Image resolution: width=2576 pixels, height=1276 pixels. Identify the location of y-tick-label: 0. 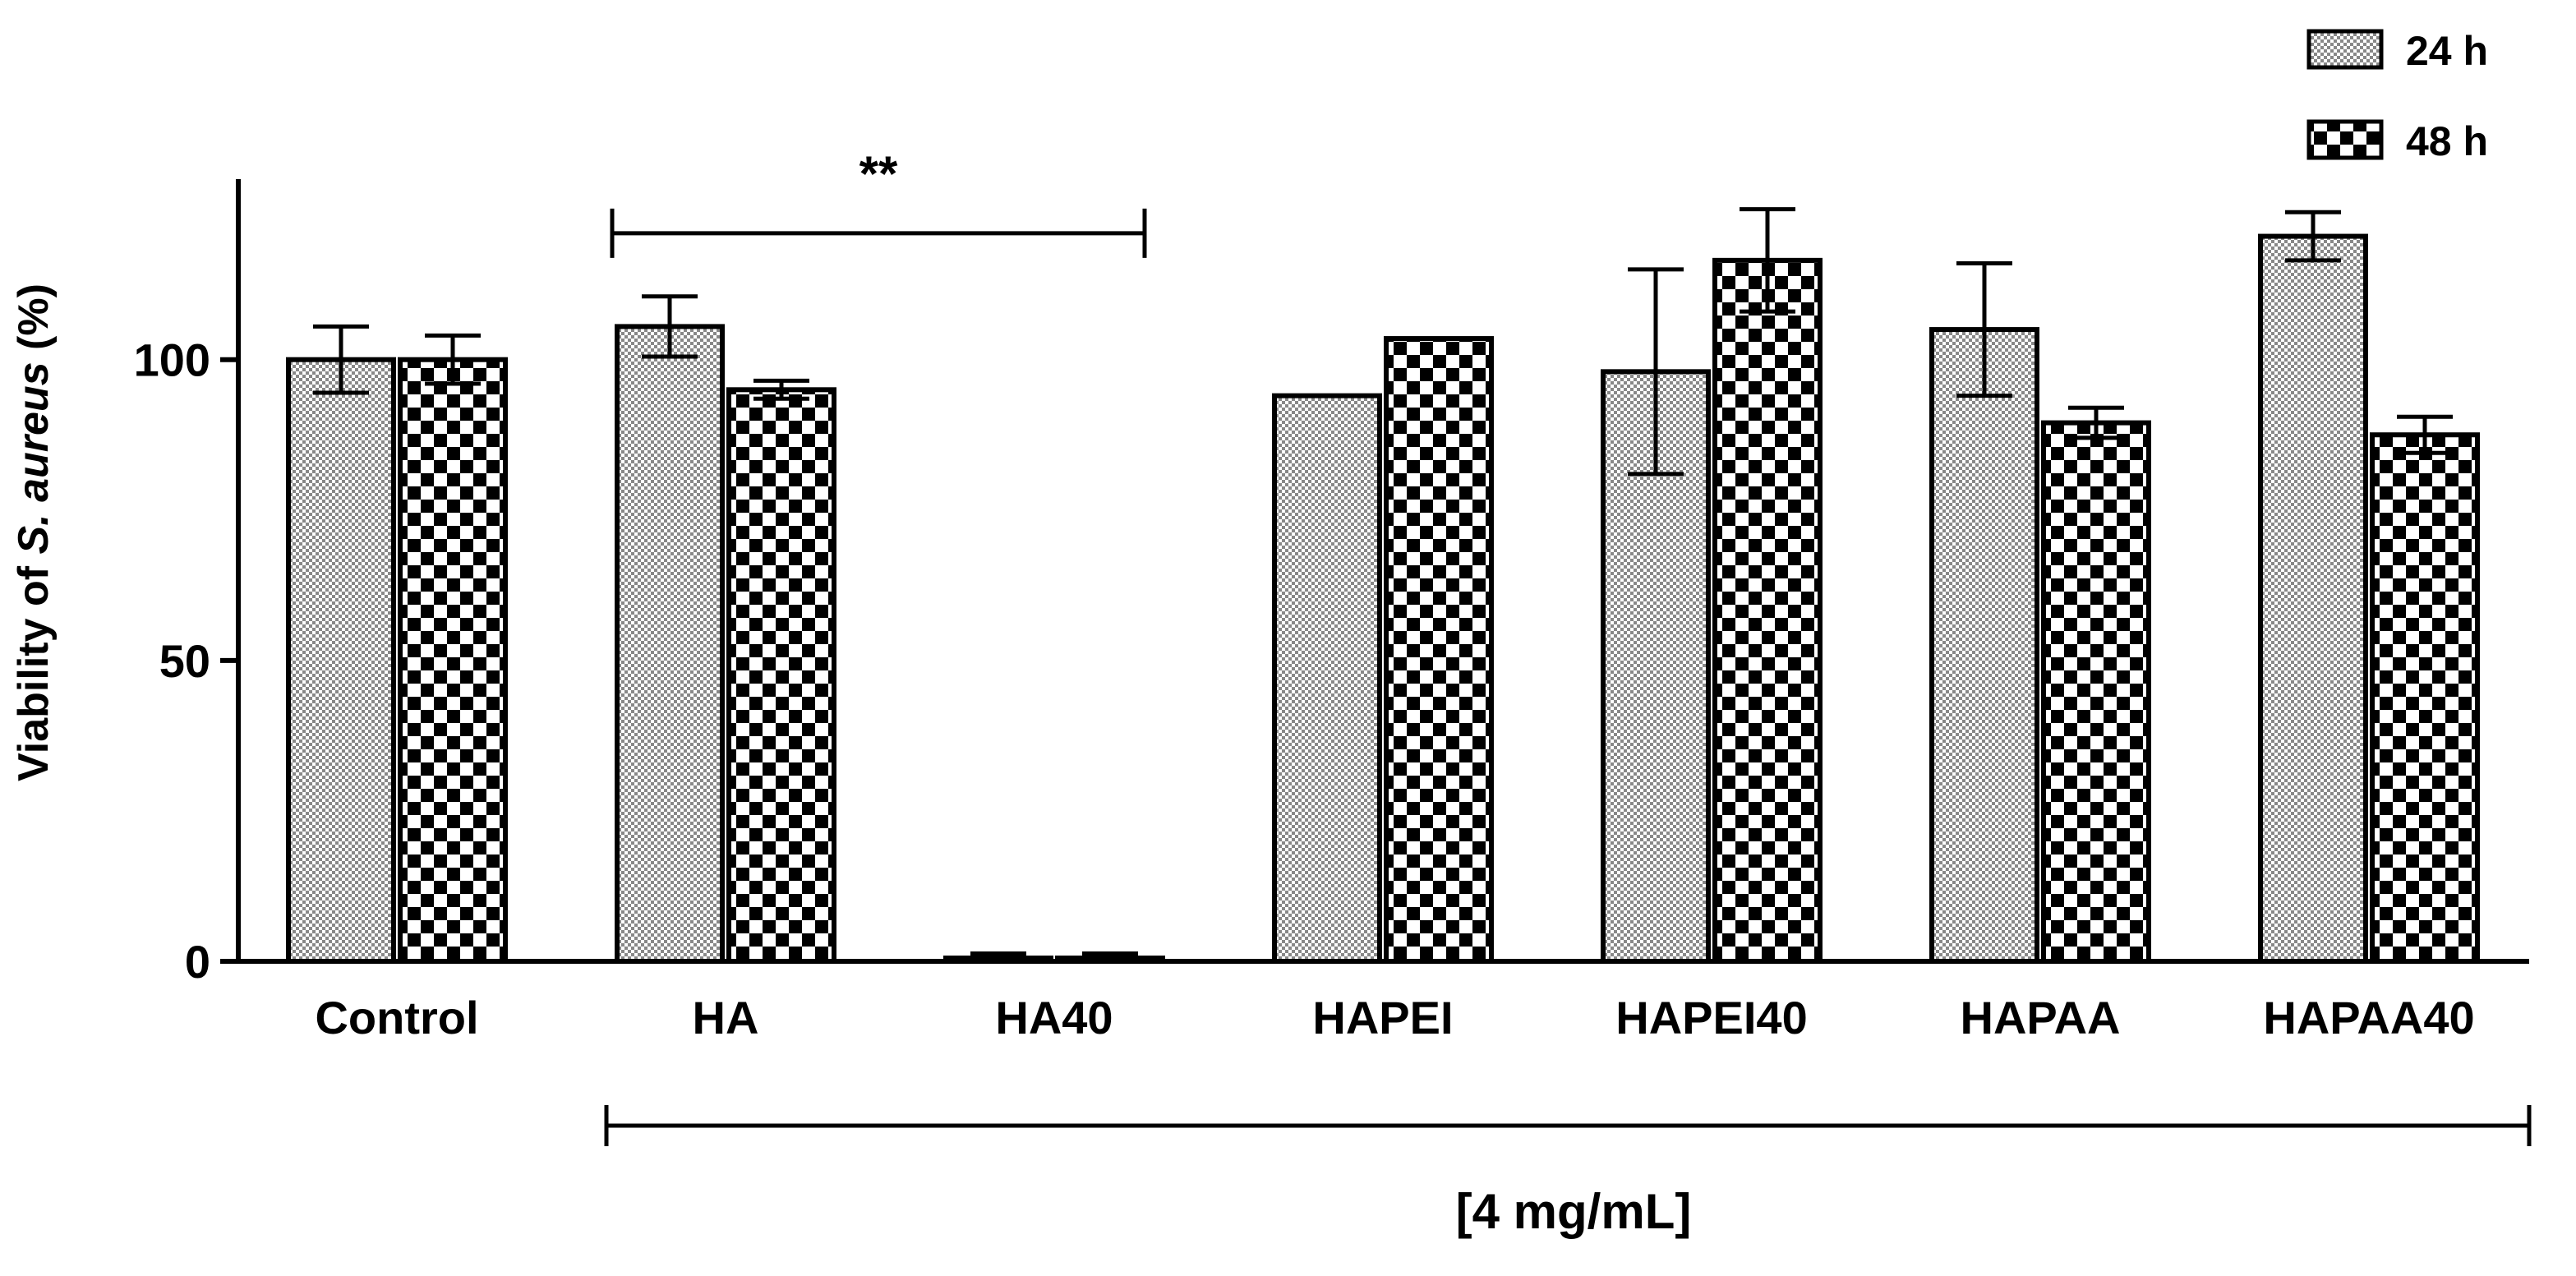
(197, 962).